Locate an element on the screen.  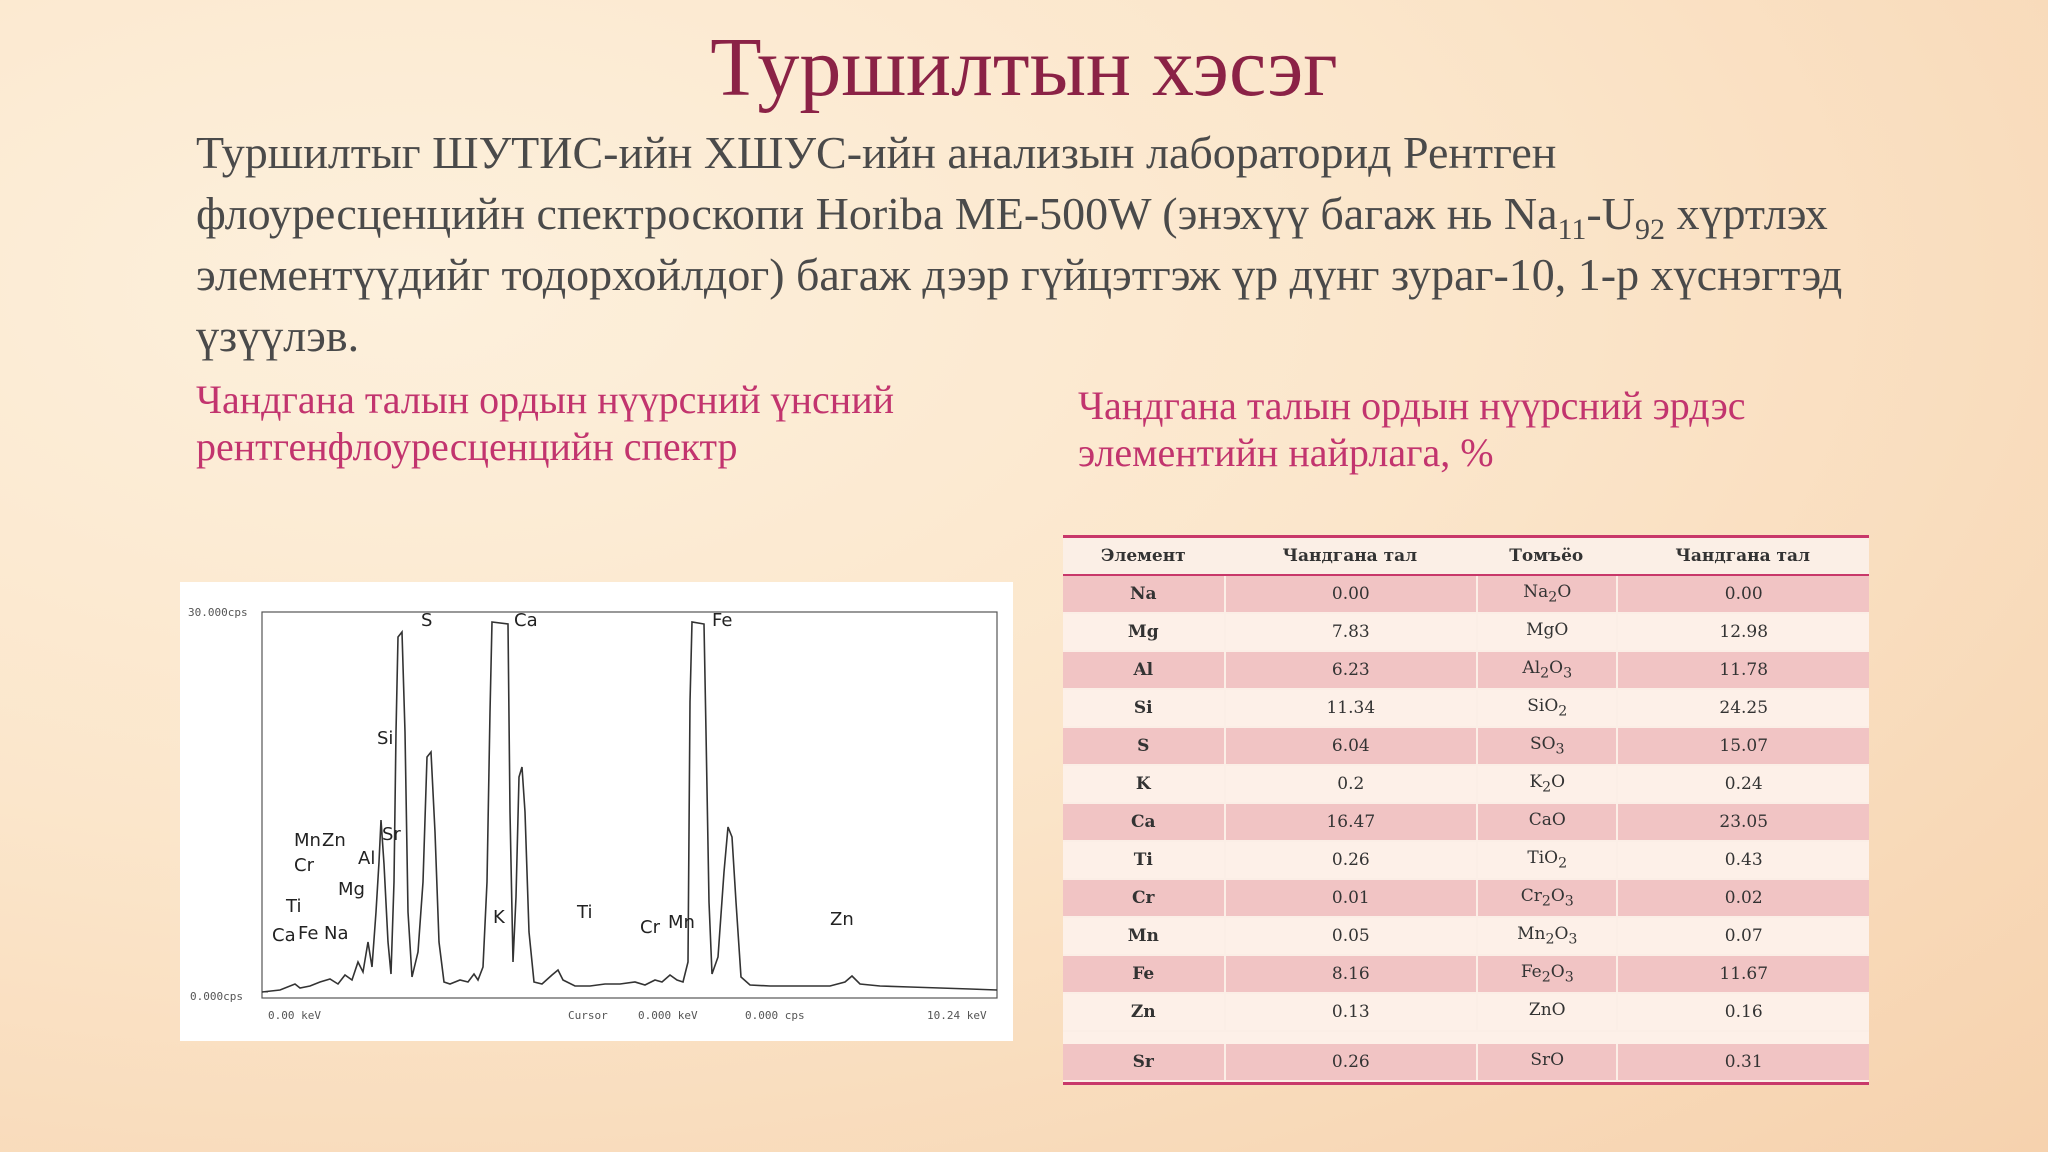
formula-cell: ZnO is located at coordinates (1546, 1013).